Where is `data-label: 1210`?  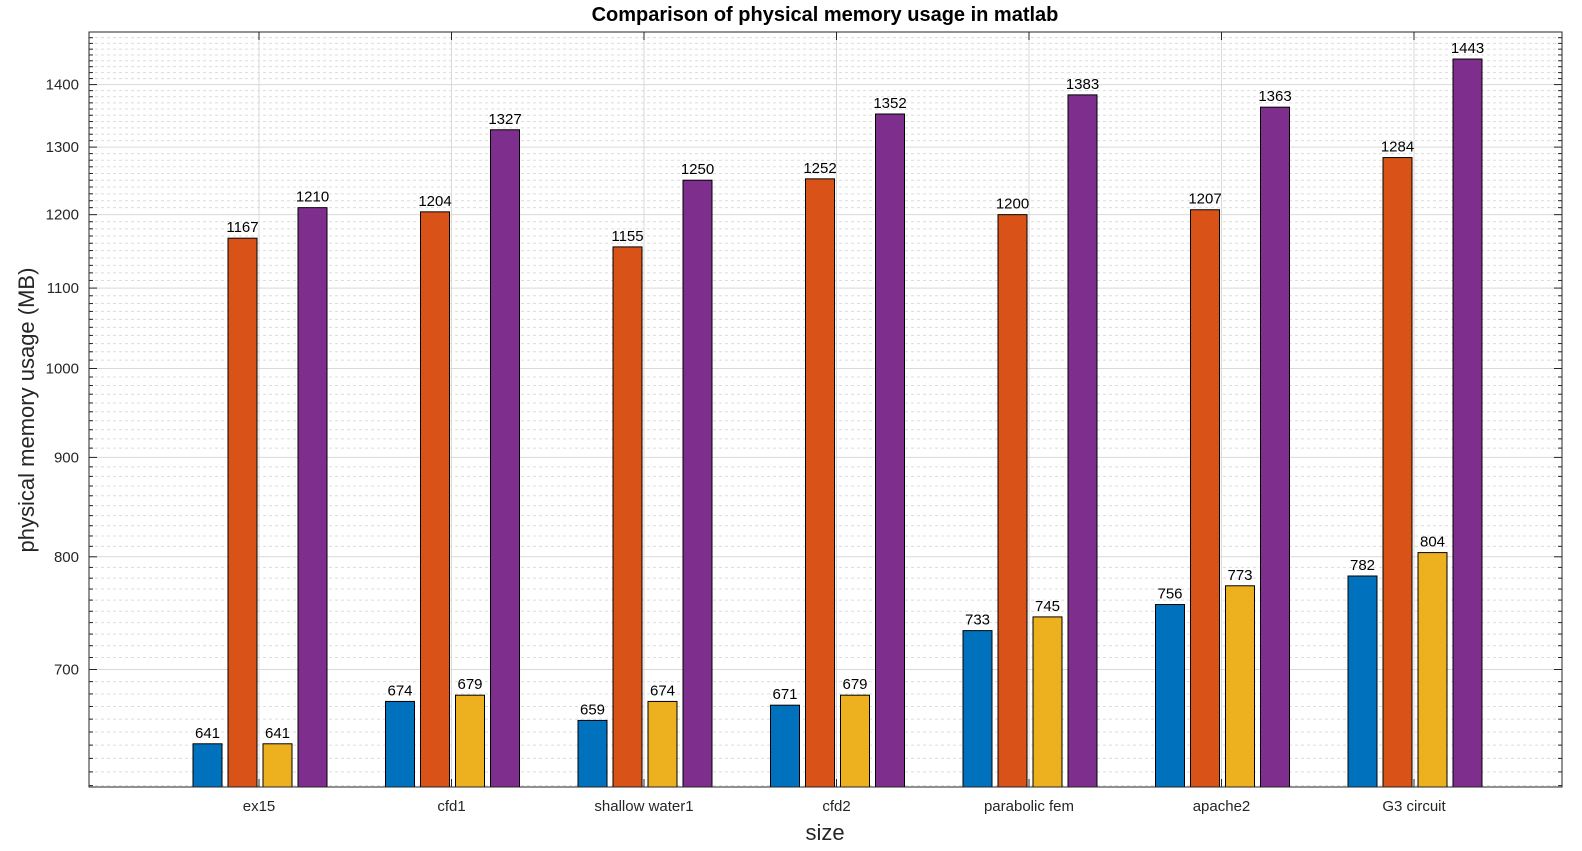
data-label: 1210 is located at coordinates (312, 197).